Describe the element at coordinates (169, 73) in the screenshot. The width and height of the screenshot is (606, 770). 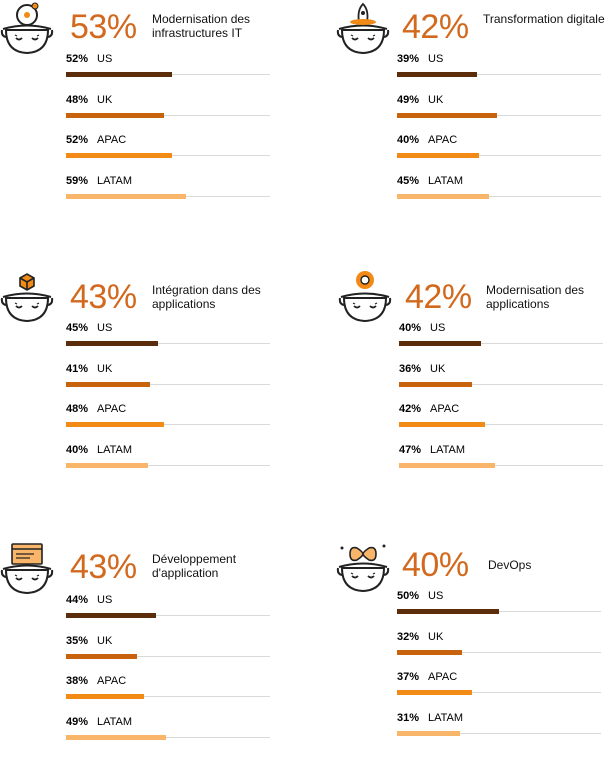
I see `bar-row-us: 52% US` at that location.